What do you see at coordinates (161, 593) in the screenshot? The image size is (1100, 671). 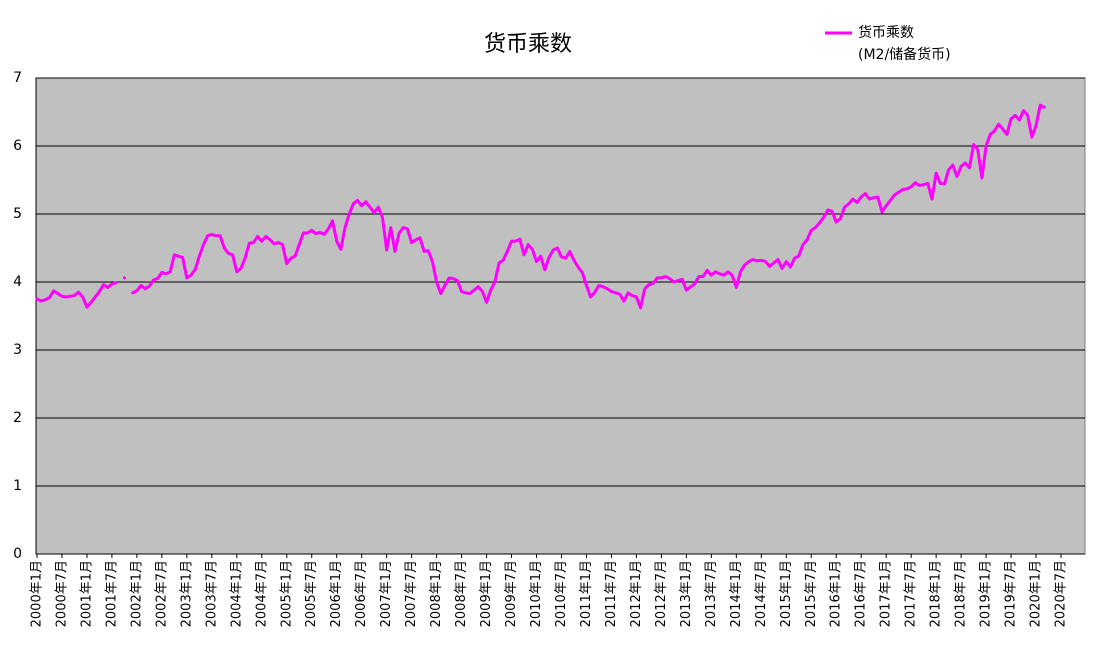 I see `x-tick-label: 2002年7月` at bounding box center [161, 593].